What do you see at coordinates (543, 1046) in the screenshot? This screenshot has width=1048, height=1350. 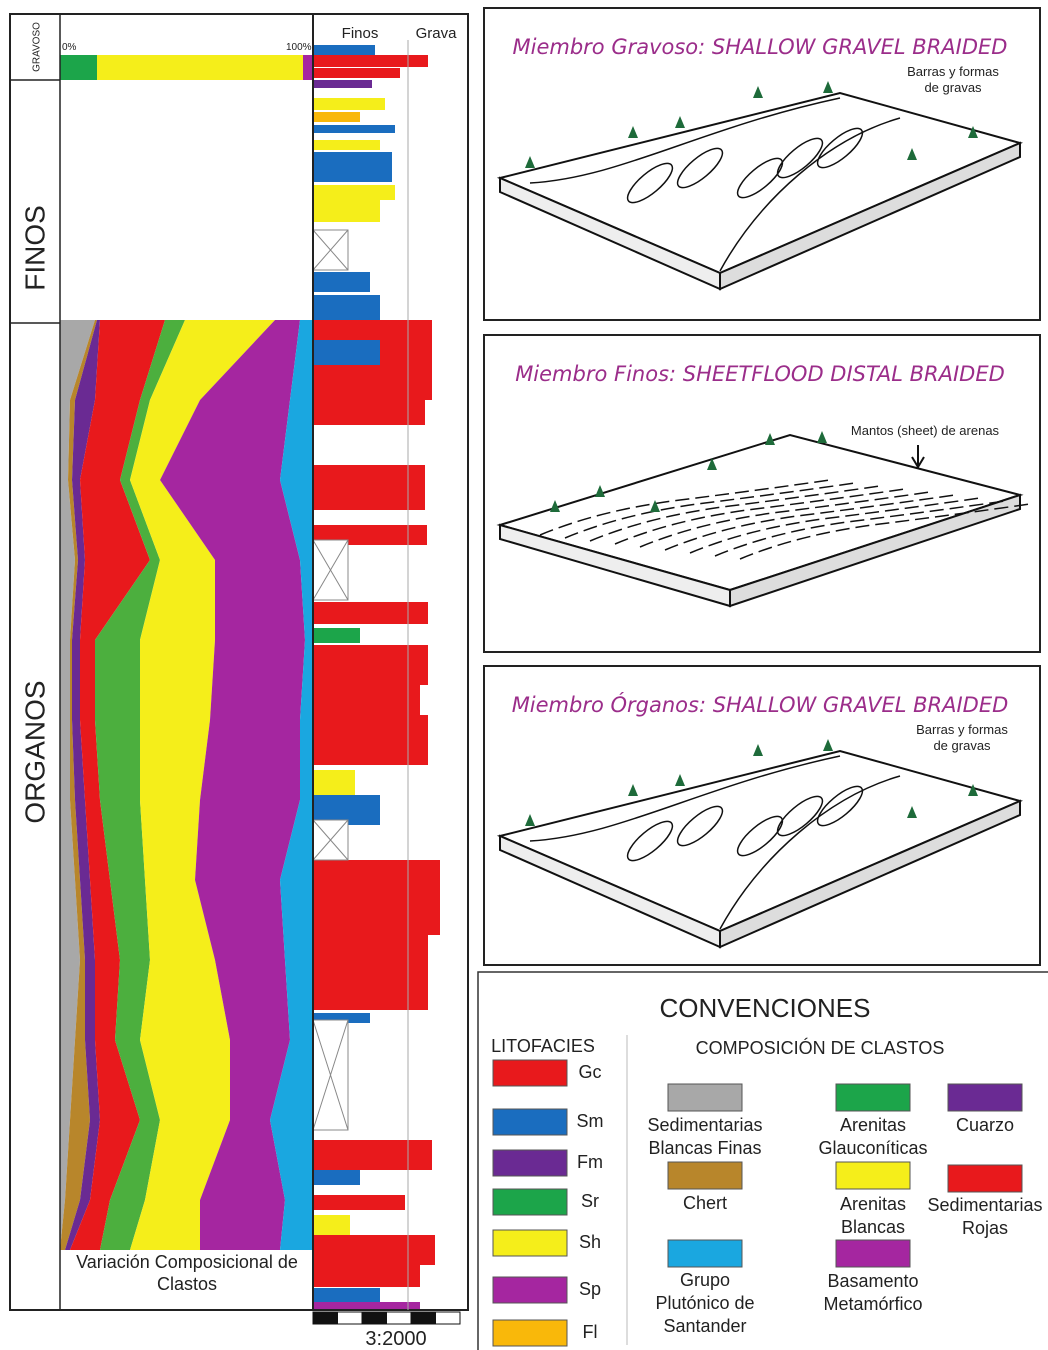 I see `legend-subtitle: LITOFACIES` at bounding box center [543, 1046].